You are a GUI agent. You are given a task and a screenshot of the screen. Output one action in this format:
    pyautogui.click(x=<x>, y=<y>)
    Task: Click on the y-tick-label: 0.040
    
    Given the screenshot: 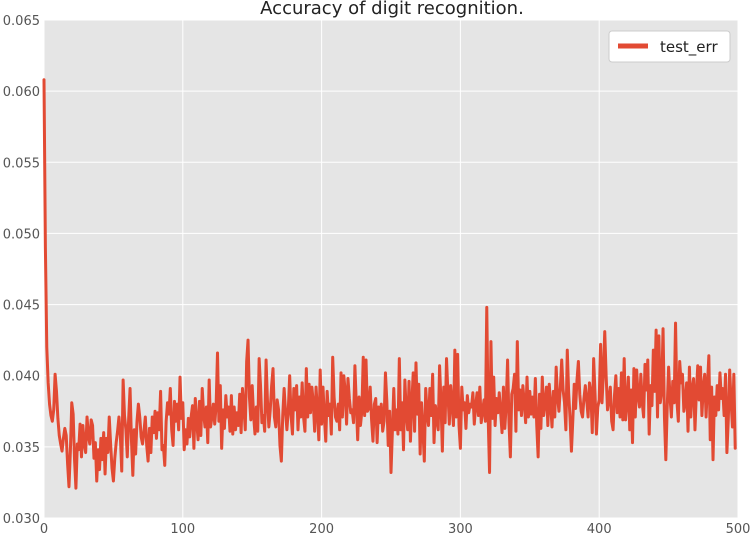 What is the action you would take?
    pyautogui.click(x=21, y=377)
    